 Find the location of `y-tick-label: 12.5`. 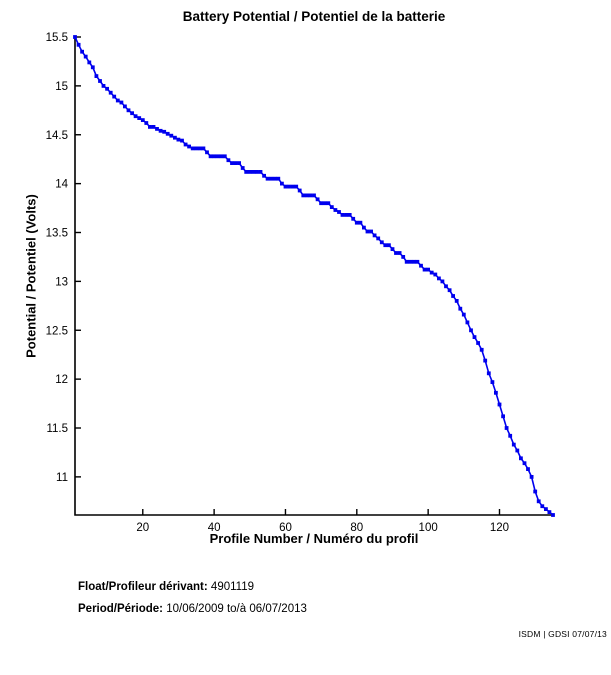

y-tick-label: 12.5 is located at coordinates (57, 331).